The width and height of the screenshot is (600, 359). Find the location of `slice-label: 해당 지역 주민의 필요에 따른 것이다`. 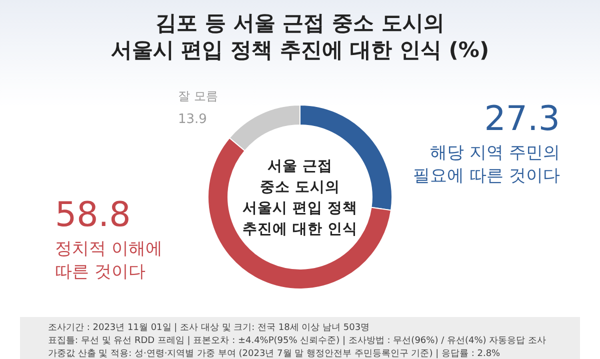

slice-label: 해당 지역 주민의 필요에 따른 것이다 is located at coordinates (486, 164).